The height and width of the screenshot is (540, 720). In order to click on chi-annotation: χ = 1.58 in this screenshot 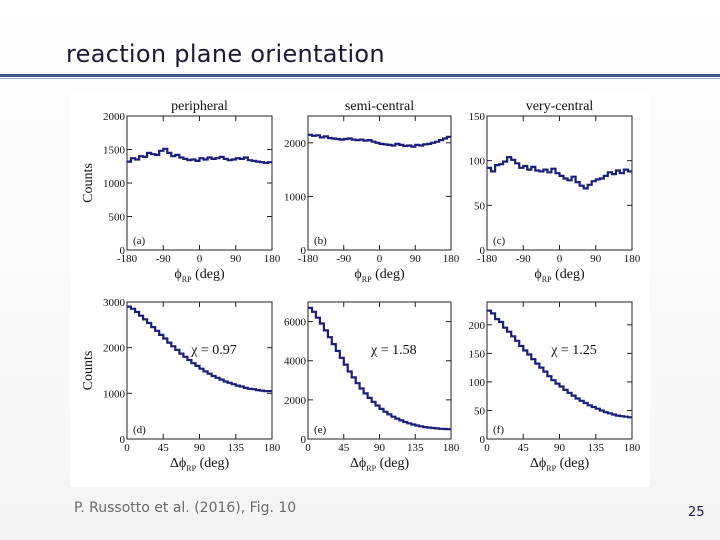, I will do `click(393, 350)`.